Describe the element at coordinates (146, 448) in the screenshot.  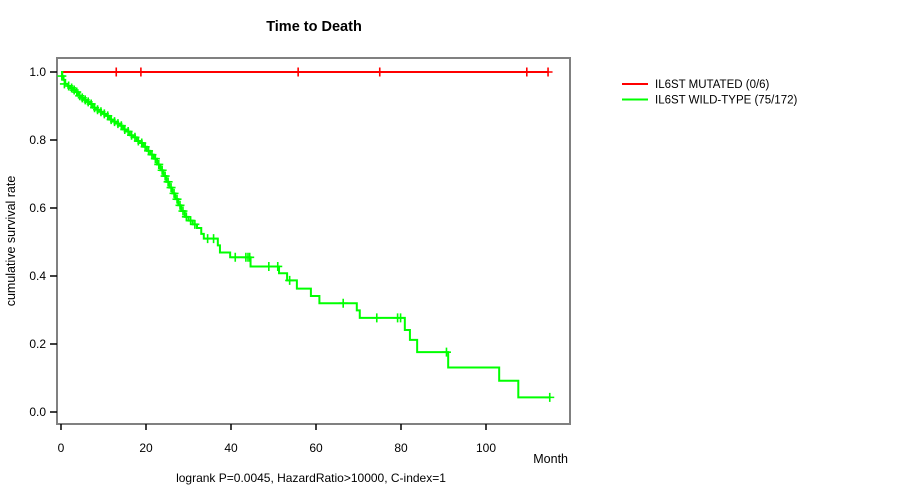
I see `x-tick-label: 20` at that location.